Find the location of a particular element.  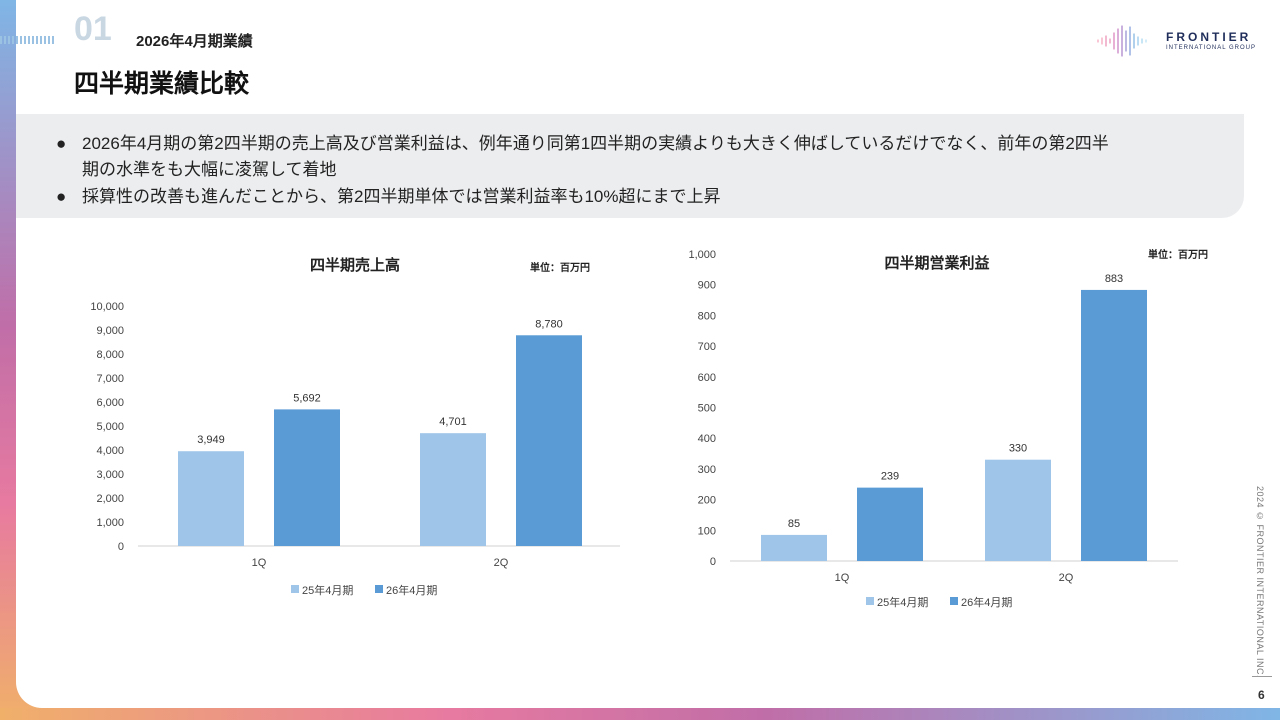

y-tick-label: 400 is located at coordinates (707, 439).